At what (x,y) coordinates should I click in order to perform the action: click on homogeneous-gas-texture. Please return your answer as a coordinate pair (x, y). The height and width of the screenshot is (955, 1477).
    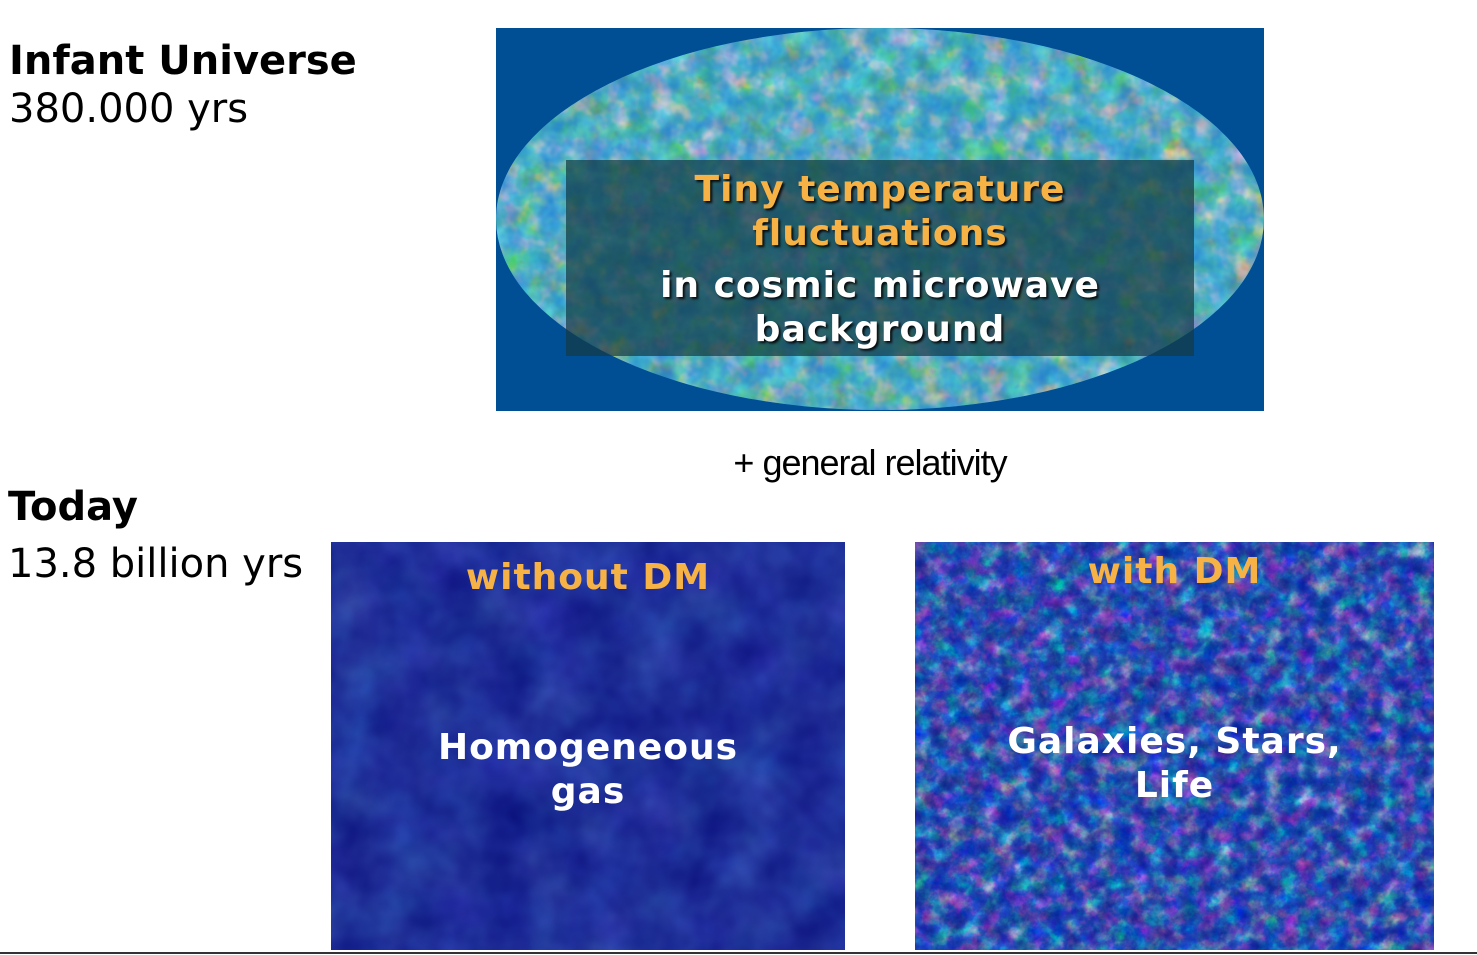
    Looking at the image, I should click on (588, 746).